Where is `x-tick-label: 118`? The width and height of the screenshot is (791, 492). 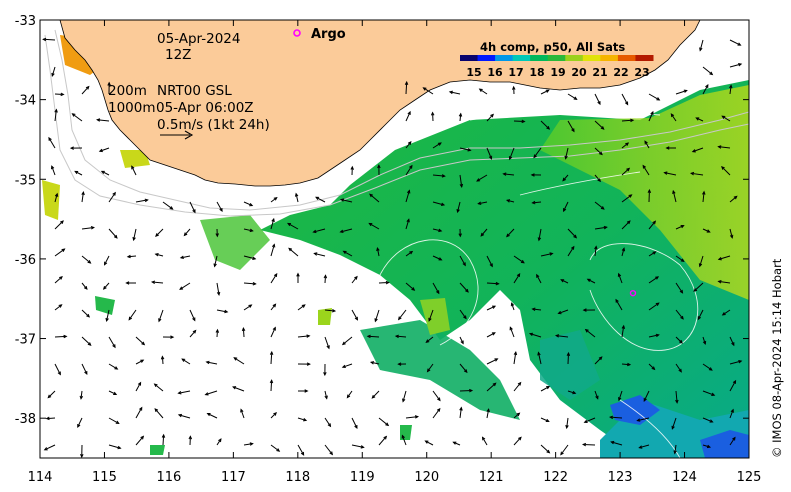
x-tick-label: 118 is located at coordinates (297, 477).